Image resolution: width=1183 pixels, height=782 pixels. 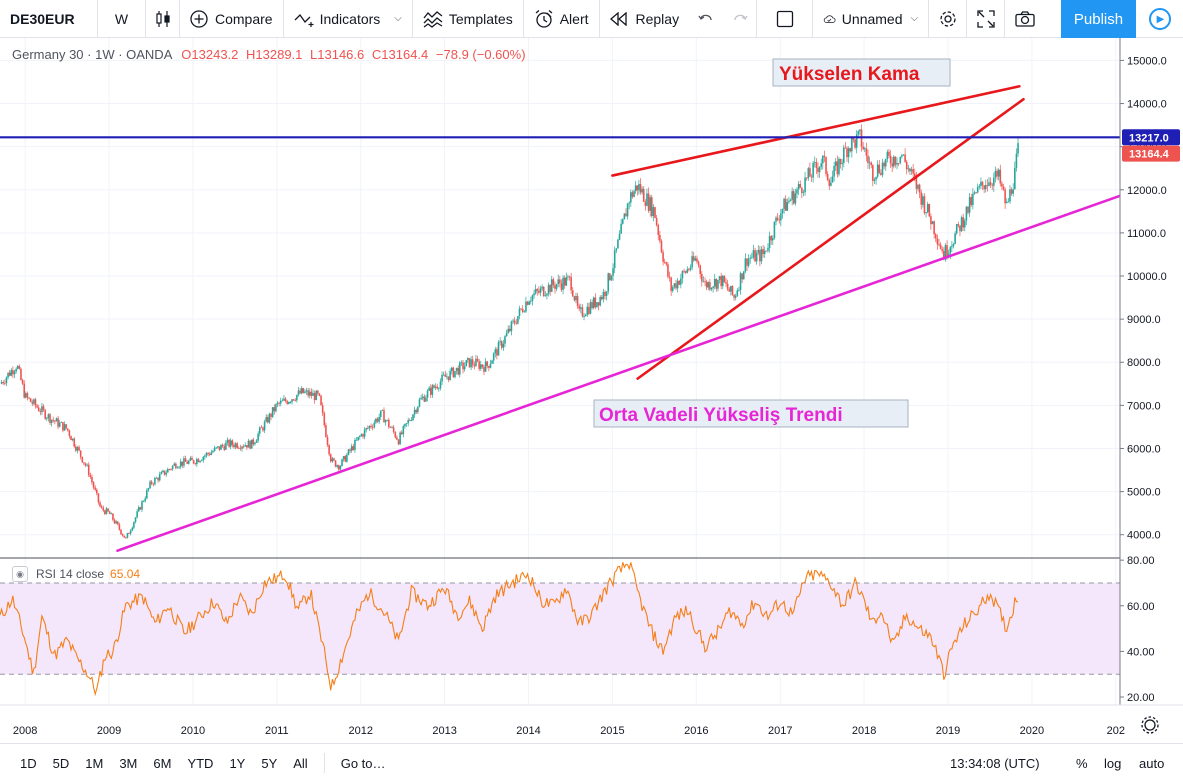 I want to click on gear-icon, so click(x=1150, y=725).